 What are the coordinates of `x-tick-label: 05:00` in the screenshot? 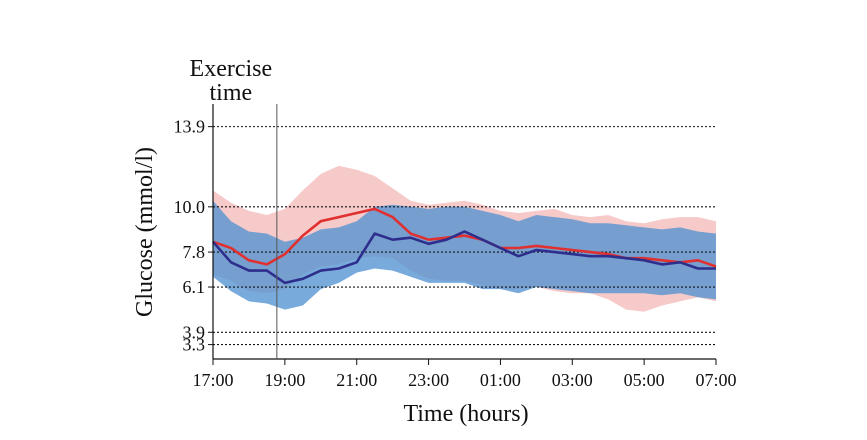 It's located at (644, 380).